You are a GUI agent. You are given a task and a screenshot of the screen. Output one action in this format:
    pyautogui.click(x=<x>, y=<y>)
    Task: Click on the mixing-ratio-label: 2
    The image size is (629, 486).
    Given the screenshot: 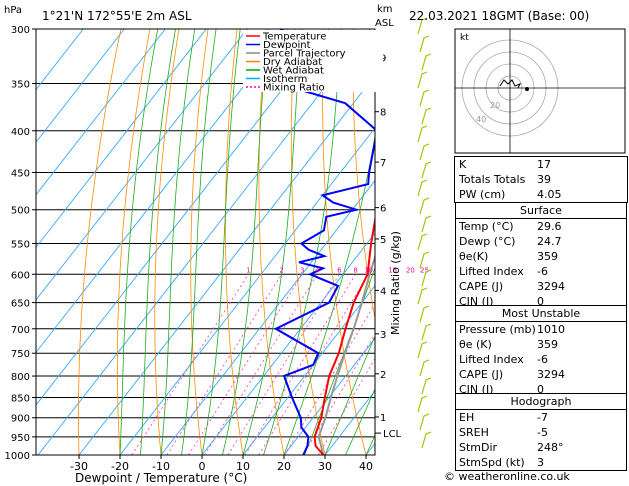 What is the action you would take?
    pyautogui.click(x=281, y=270)
    